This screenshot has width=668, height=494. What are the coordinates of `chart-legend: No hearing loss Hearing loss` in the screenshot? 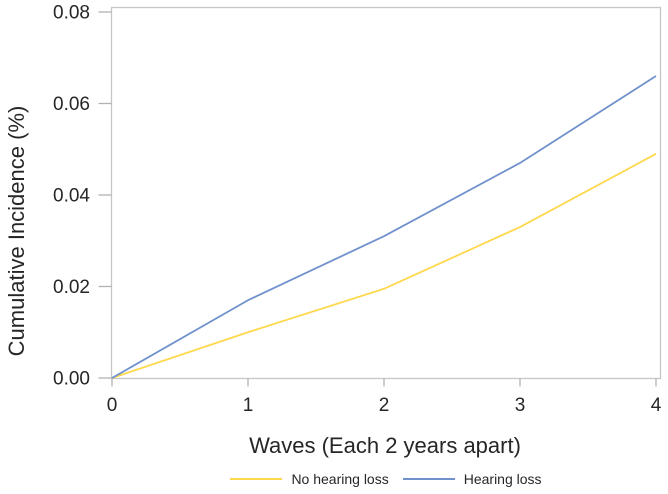 It's located at (386, 479).